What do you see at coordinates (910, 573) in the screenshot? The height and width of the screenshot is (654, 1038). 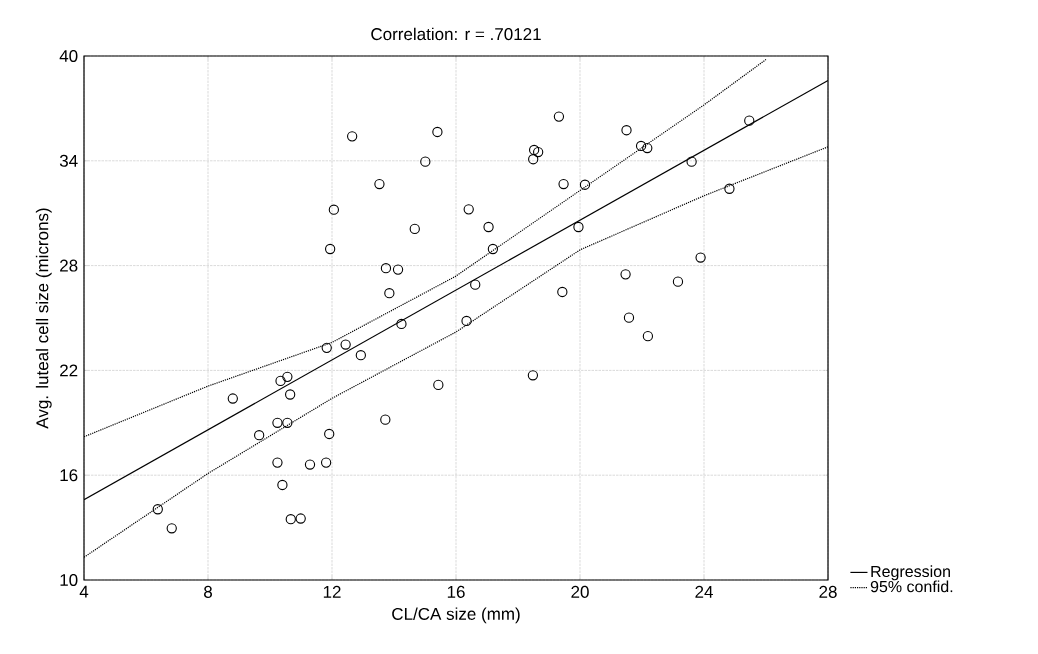 I see `legend-label: Regression` at bounding box center [910, 573].